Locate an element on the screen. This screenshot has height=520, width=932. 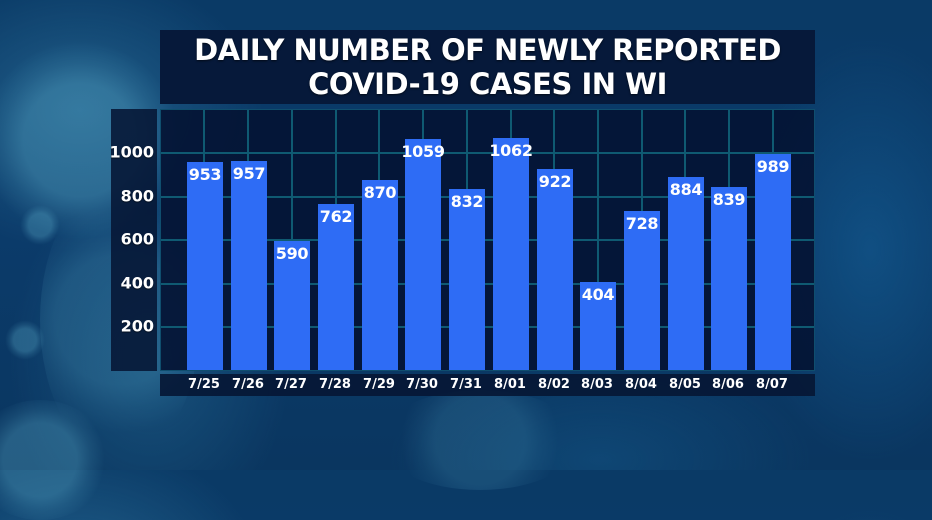
bar: 404 is located at coordinates (598, 326).